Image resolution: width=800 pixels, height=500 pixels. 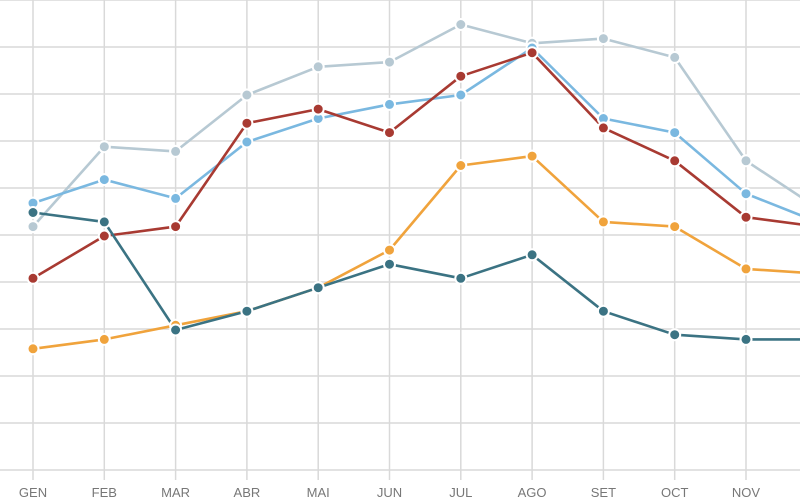 I want to click on x-tick-label-mar: MAR, so click(x=175, y=492).